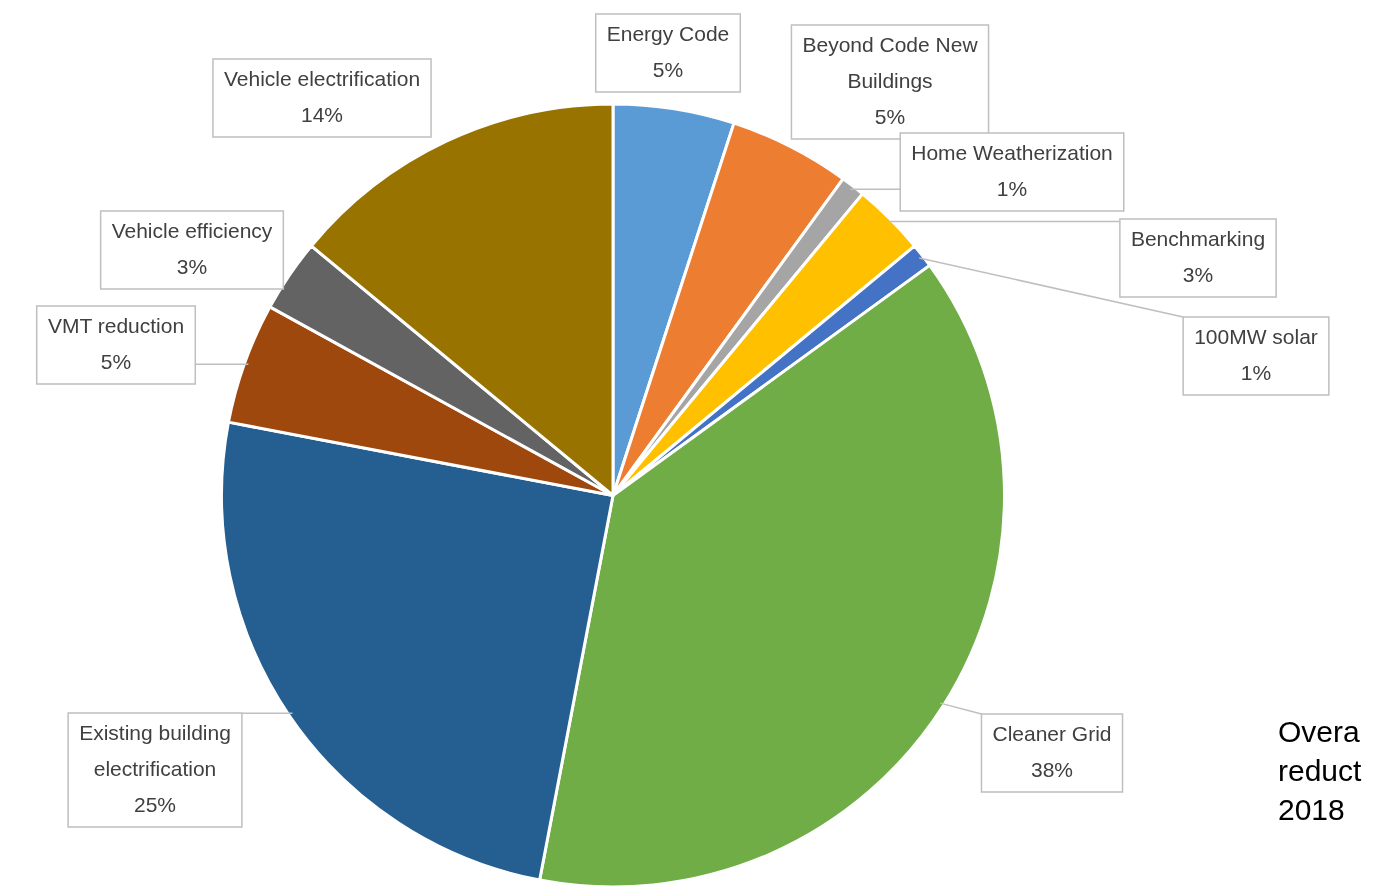 The width and height of the screenshot is (1383, 889). I want to click on data-label: 38%, so click(1052, 769).